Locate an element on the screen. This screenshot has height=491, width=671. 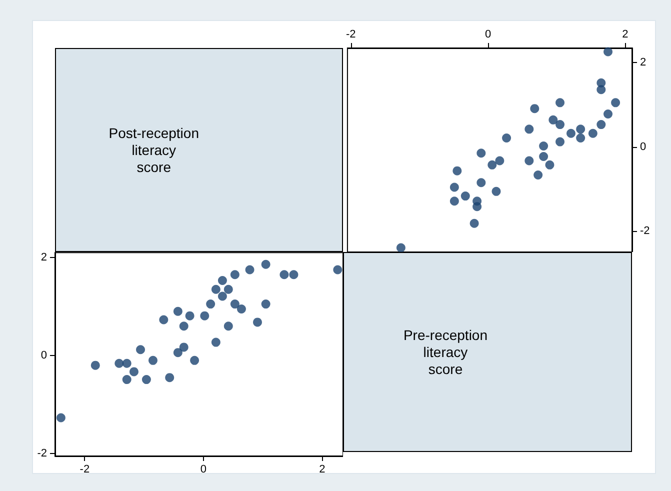
text: Post-reception literacy score is located at coordinates (154, 150).